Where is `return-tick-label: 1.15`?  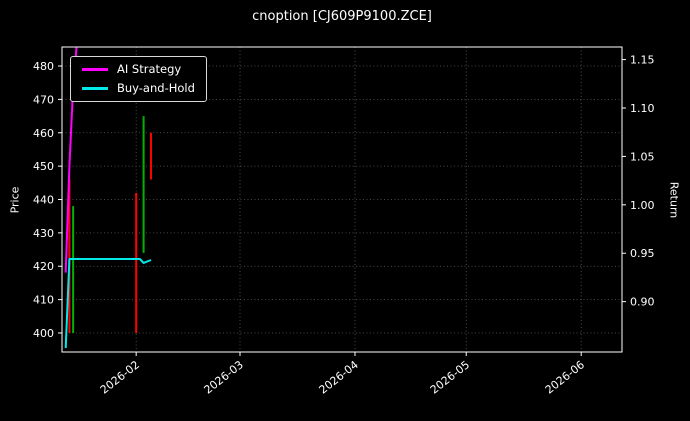 return-tick-label: 1.15 is located at coordinates (642, 60).